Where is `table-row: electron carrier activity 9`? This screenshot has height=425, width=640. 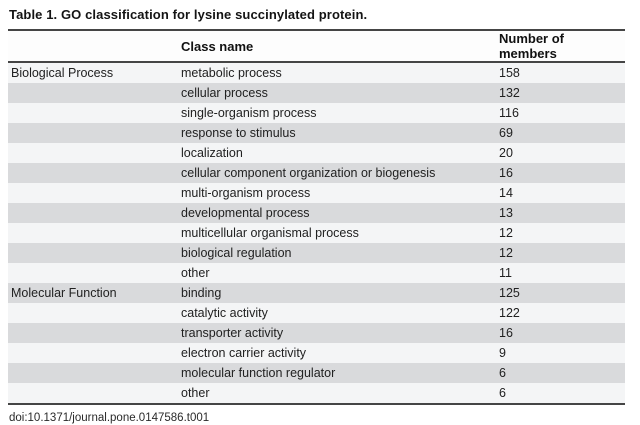 table-row: electron carrier activity 9 is located at coordinates (316, 353).